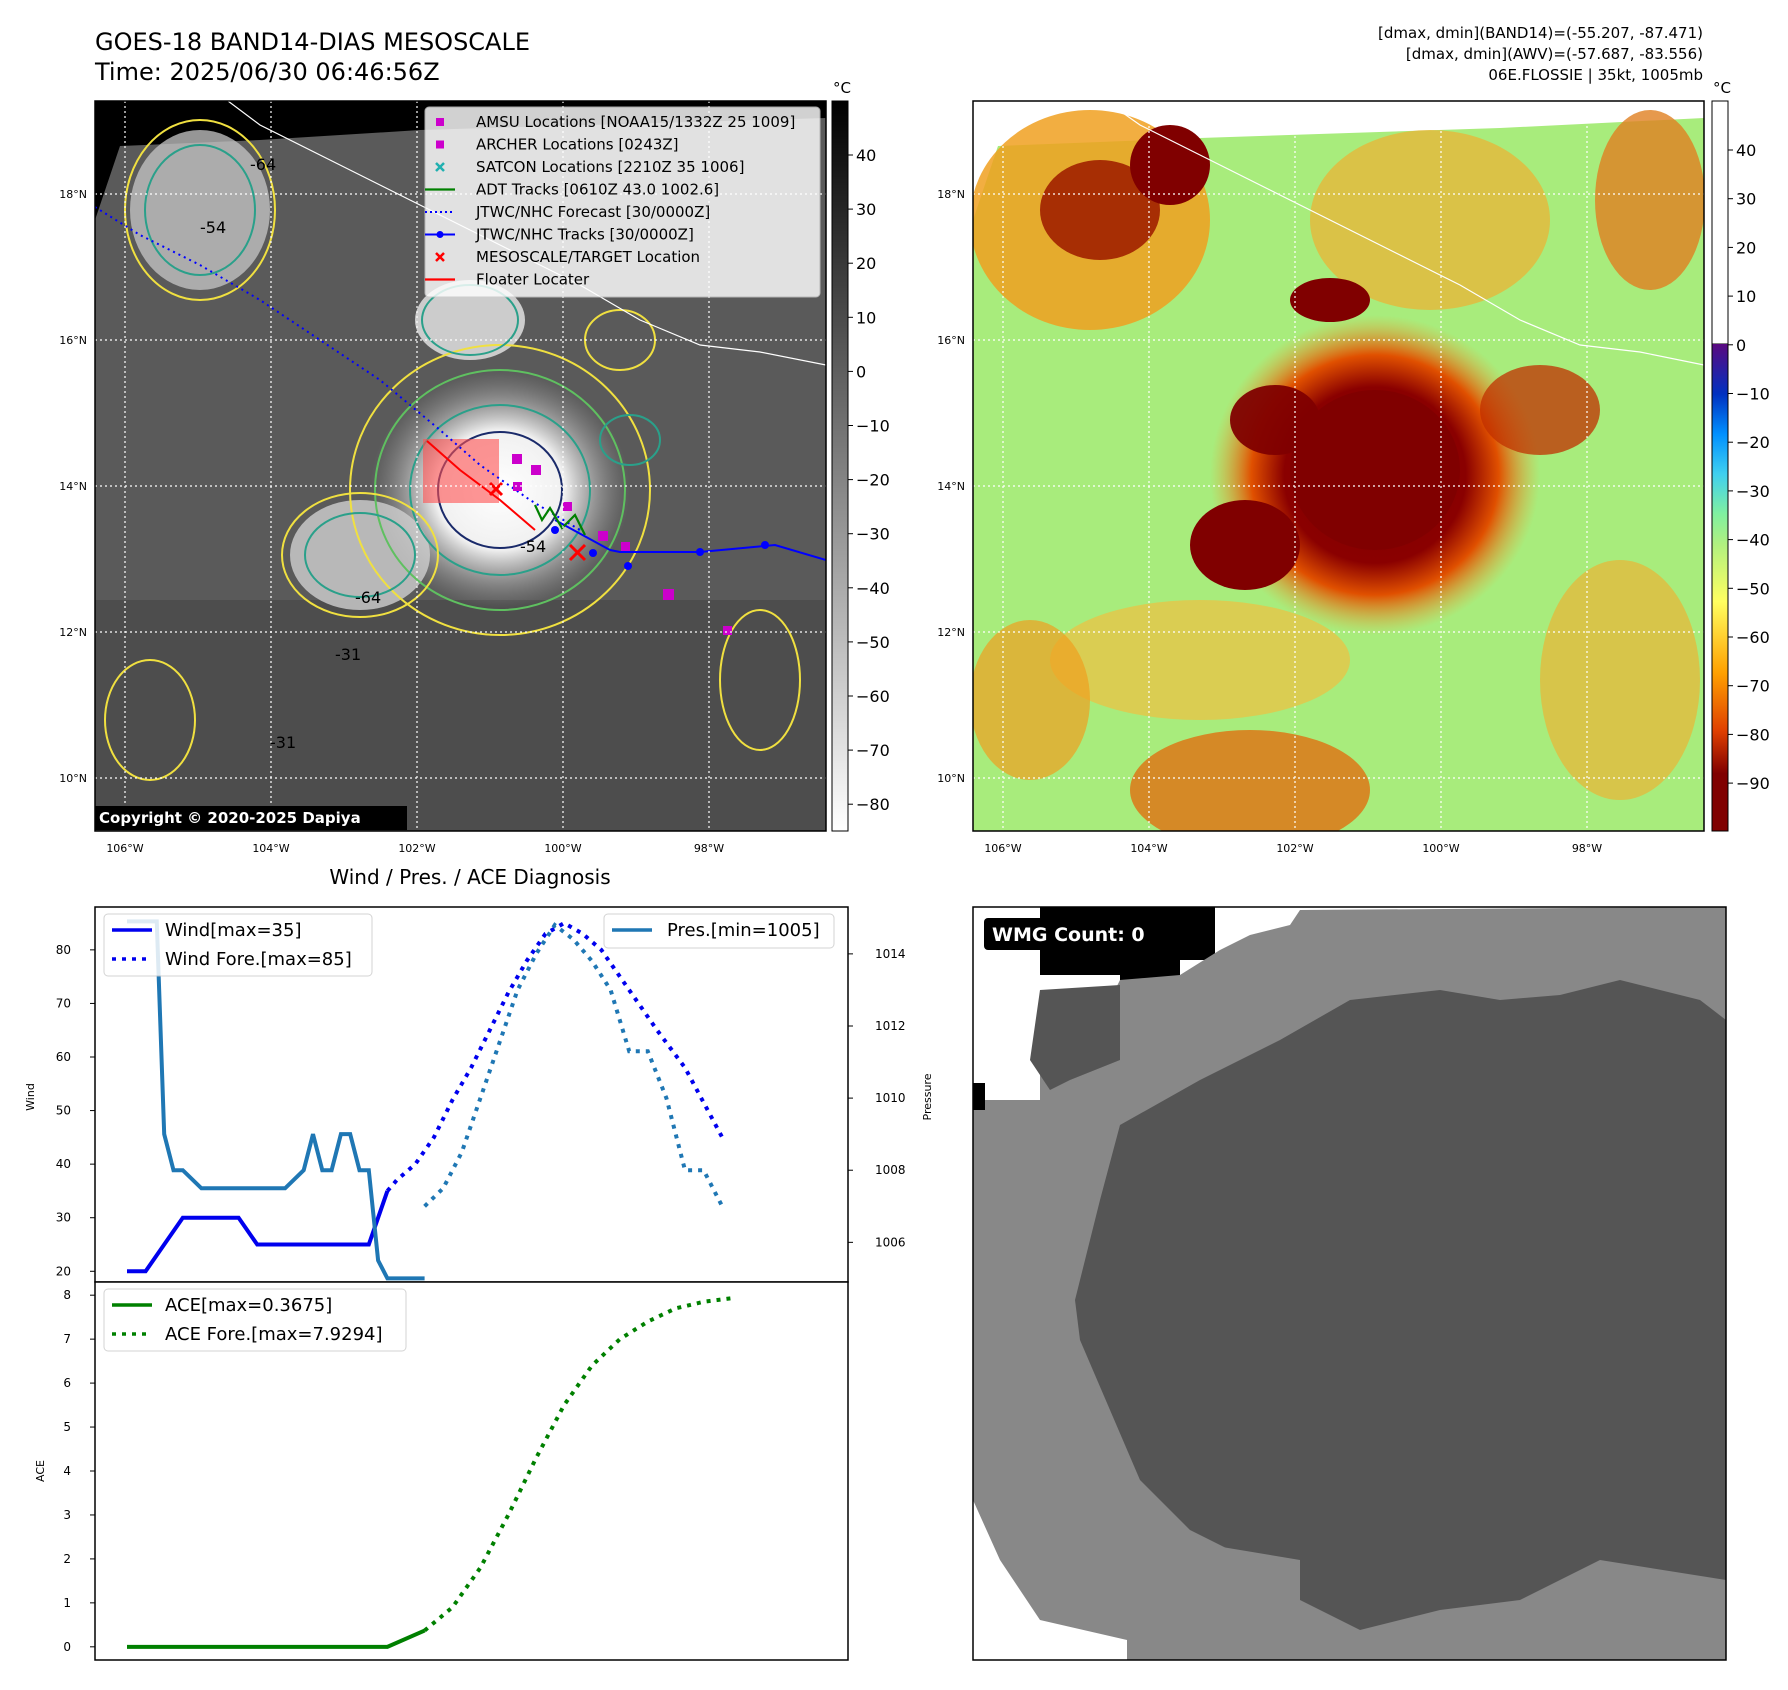 The image size is (1788, 1690). What do you see at coordinates (584, 235) in the screenshot?
I see `map-legend-label: JTWC/NHC Tracks [30/0000Z]` at bounding box center [584, 235].